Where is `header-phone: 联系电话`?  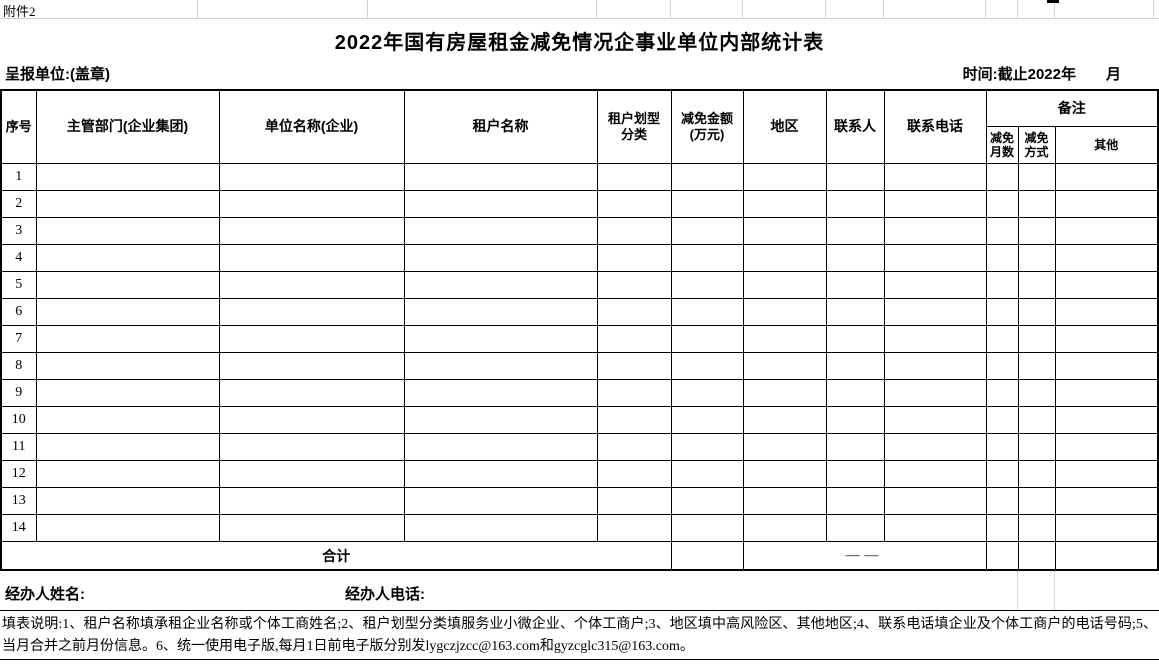 header-phone: 联系电话 is located at coordinates (935, 126).